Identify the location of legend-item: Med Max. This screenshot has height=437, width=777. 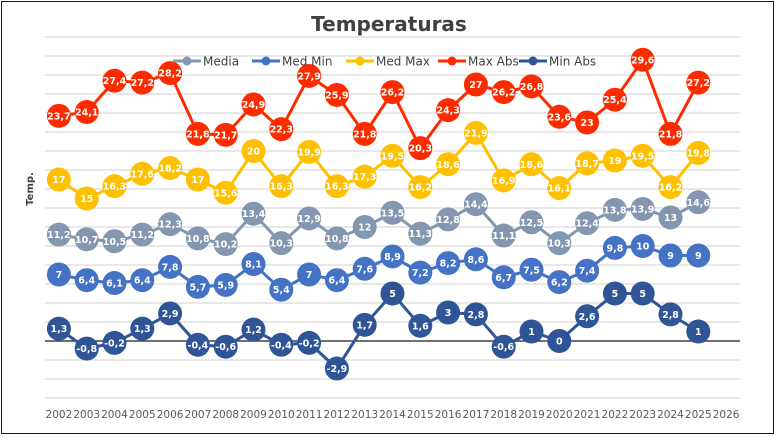
(388, 62).